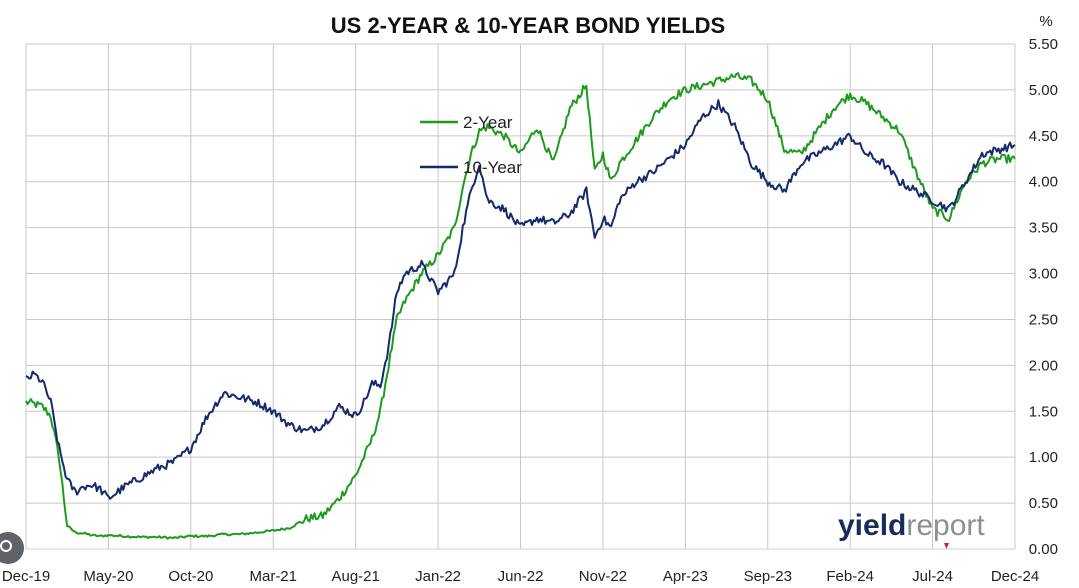  Describe the element at coordinates (946, 546) in the screenshot. I see `watermark-pointer-icon` at that location.